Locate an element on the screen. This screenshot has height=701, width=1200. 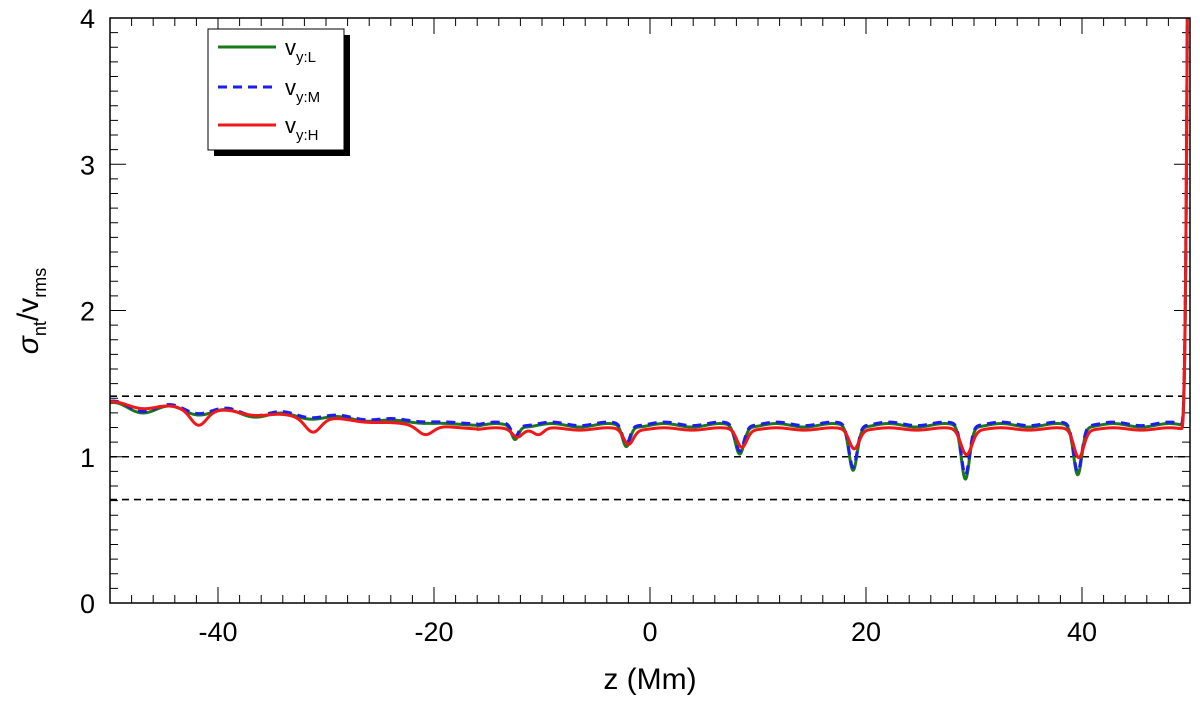
y-tick-label: 4 is located at coordinates (87, 19).